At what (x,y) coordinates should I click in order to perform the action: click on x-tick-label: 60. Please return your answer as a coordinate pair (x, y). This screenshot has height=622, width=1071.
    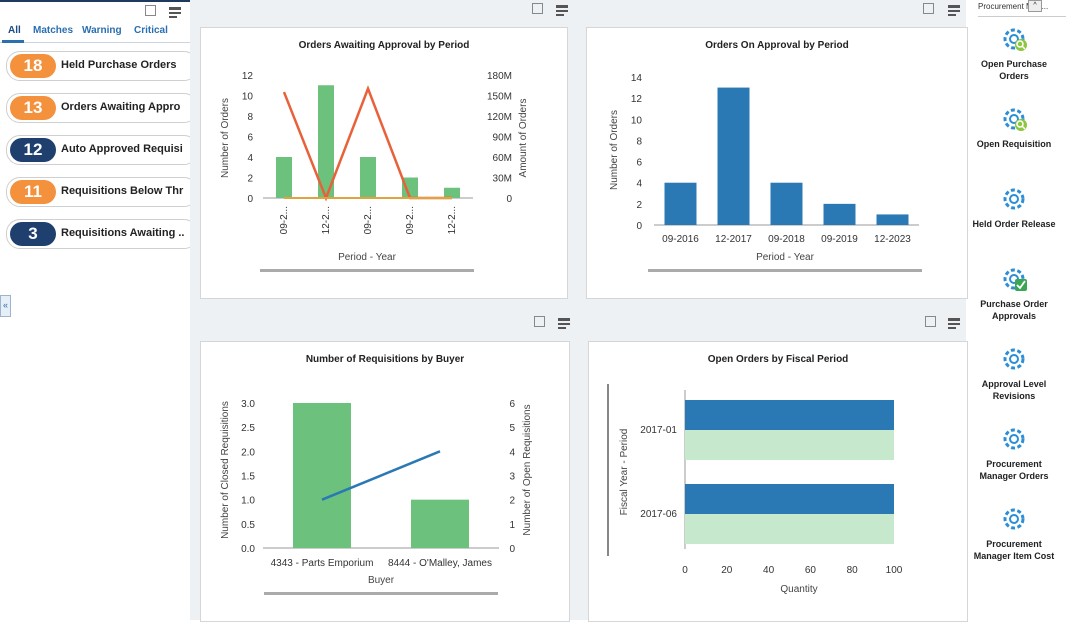
    Looking at the image, I should click on (811, 570).